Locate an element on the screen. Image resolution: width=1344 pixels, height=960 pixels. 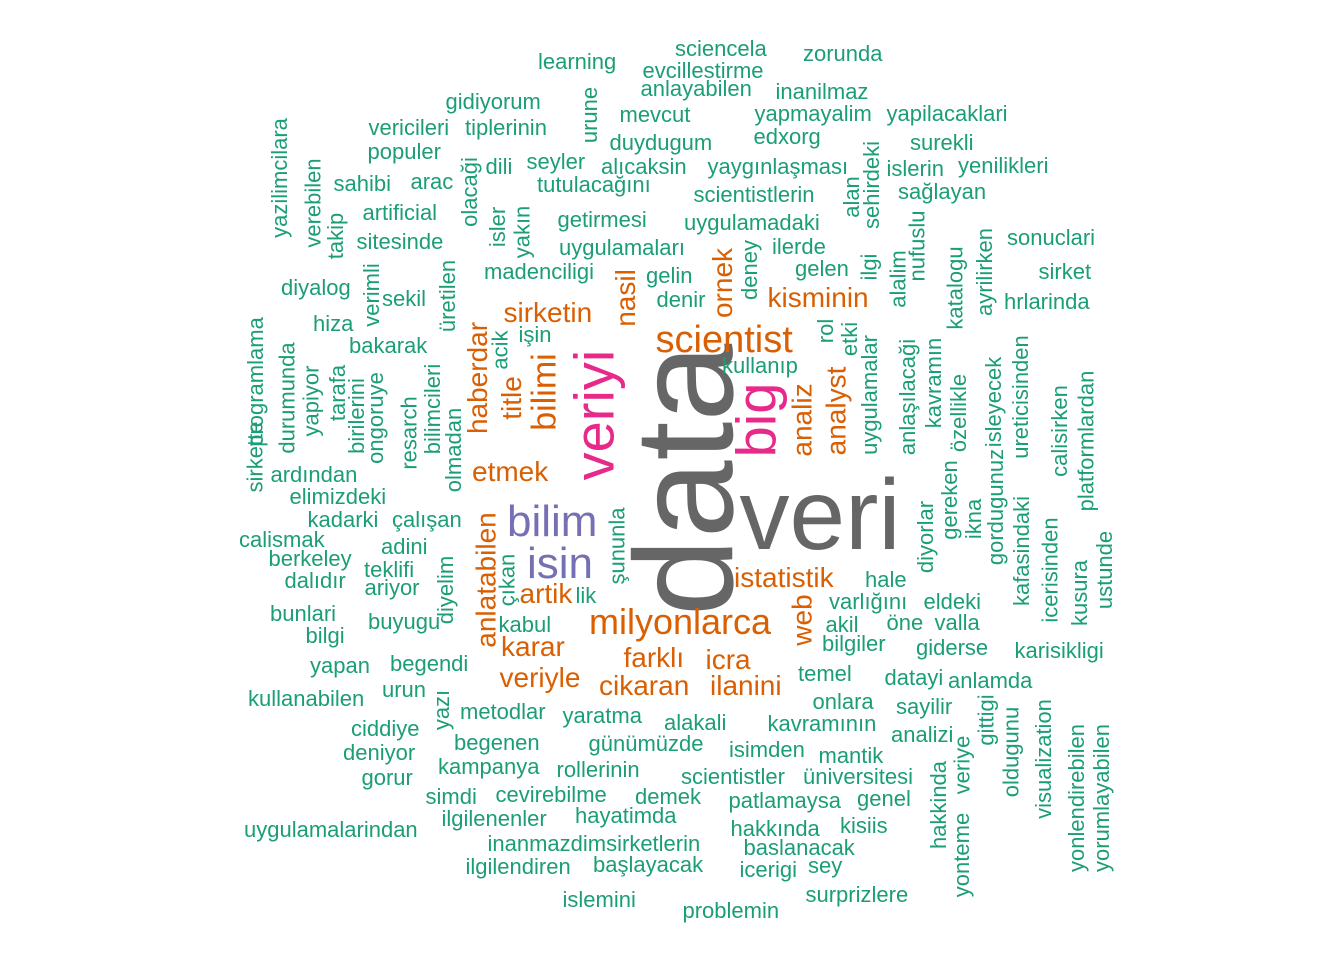
word-17-etmek: etmek is located at coordinates (510, 471).